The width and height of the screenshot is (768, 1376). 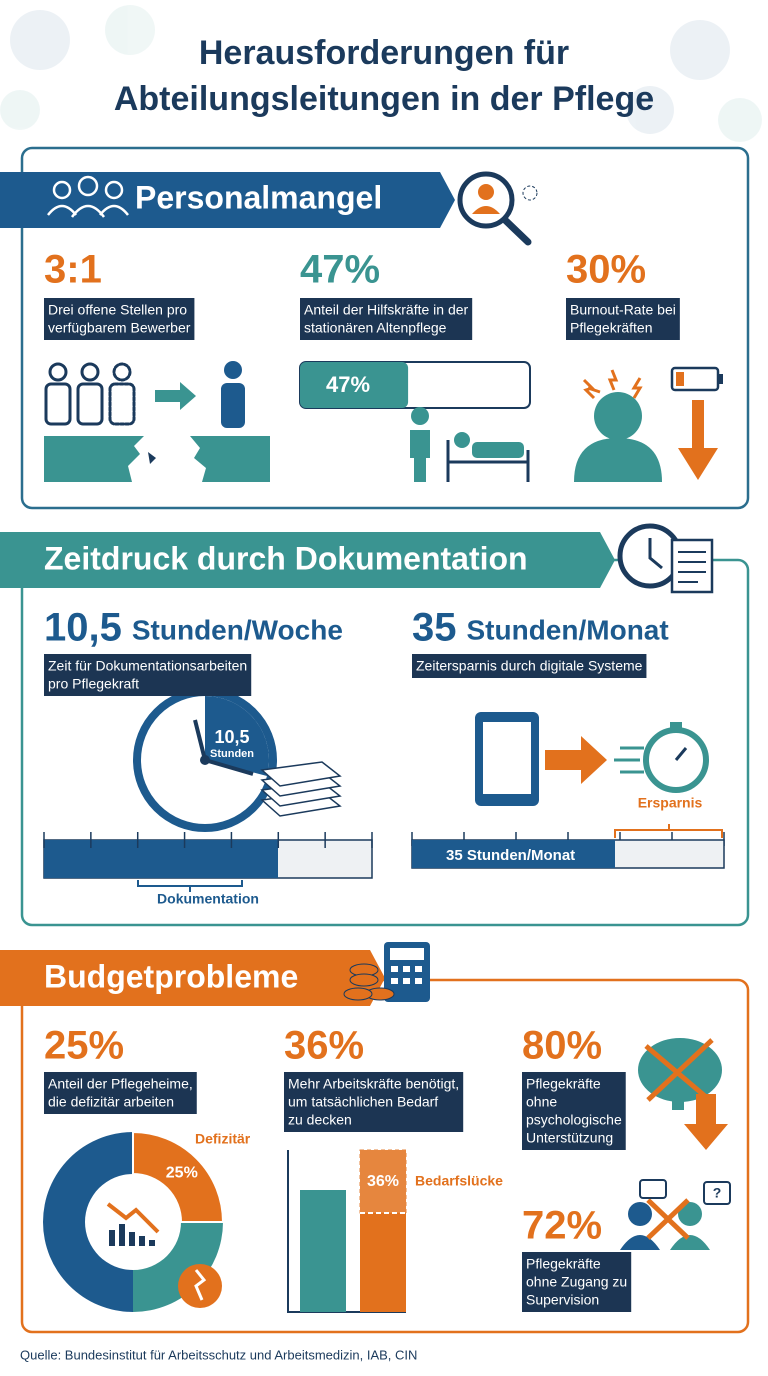 I want to click on label-line: die defizitär arbeiten, so click(x=111, y=1102).